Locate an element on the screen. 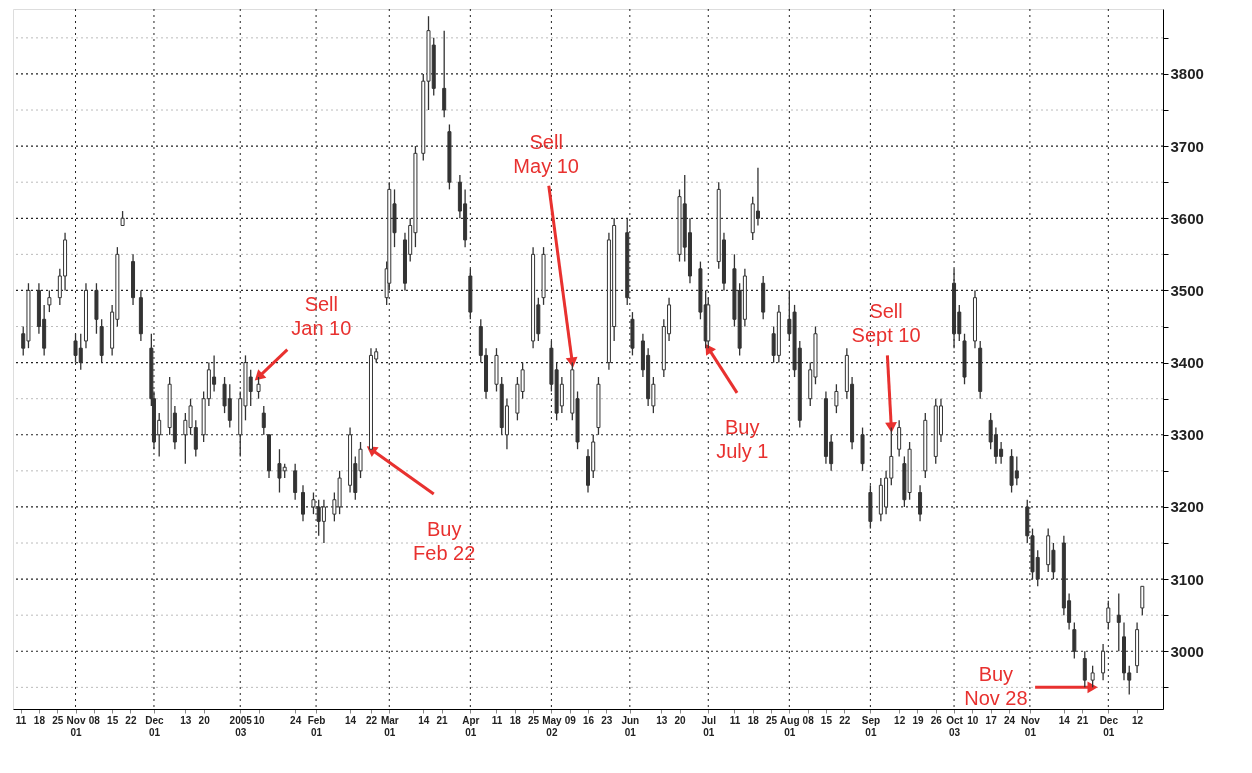  y-tick-label: 3300 is located at coordinates (1187, 435).